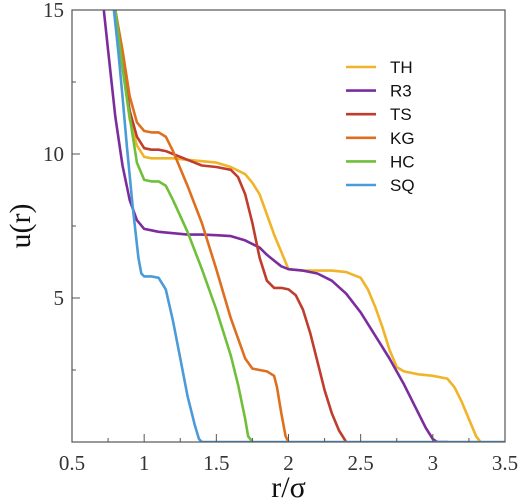 The height and width of the screenshot is (504, 520). Describe the element at coordinates (402, 185) in the screenshot. I see `legend-label-sq: SQ` at that location.